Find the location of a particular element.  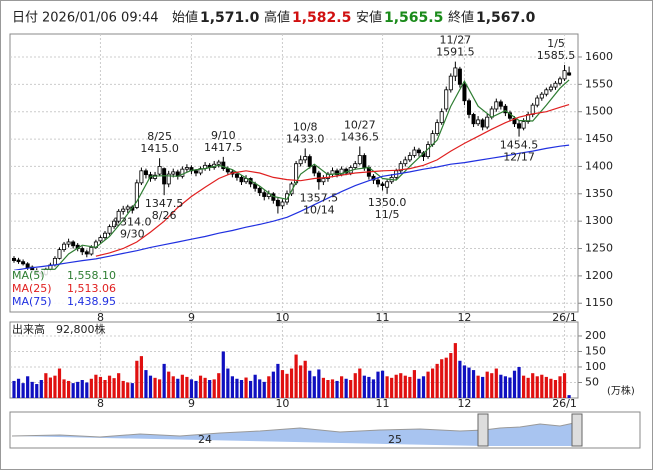

annotation-date: 10/14 is located at coordinates (319, 210).